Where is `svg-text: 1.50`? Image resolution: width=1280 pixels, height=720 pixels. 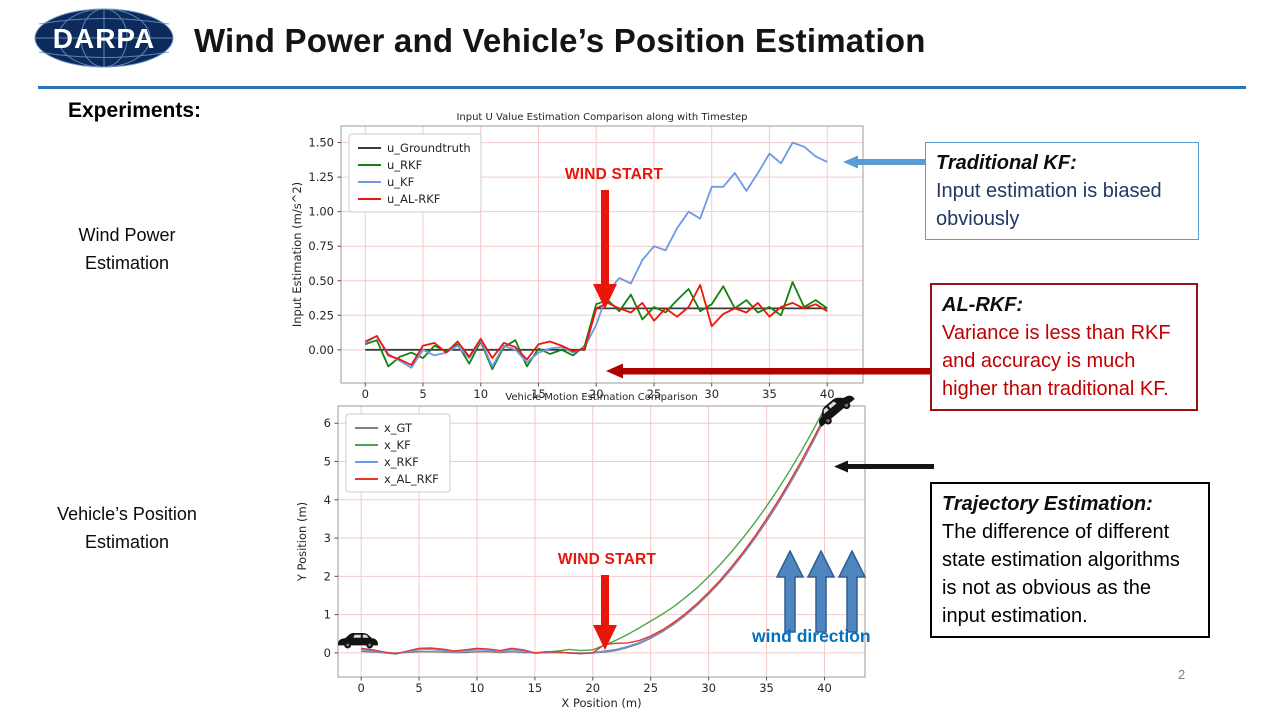
svg-text: 1.50 is located at coordinates (321, 143).